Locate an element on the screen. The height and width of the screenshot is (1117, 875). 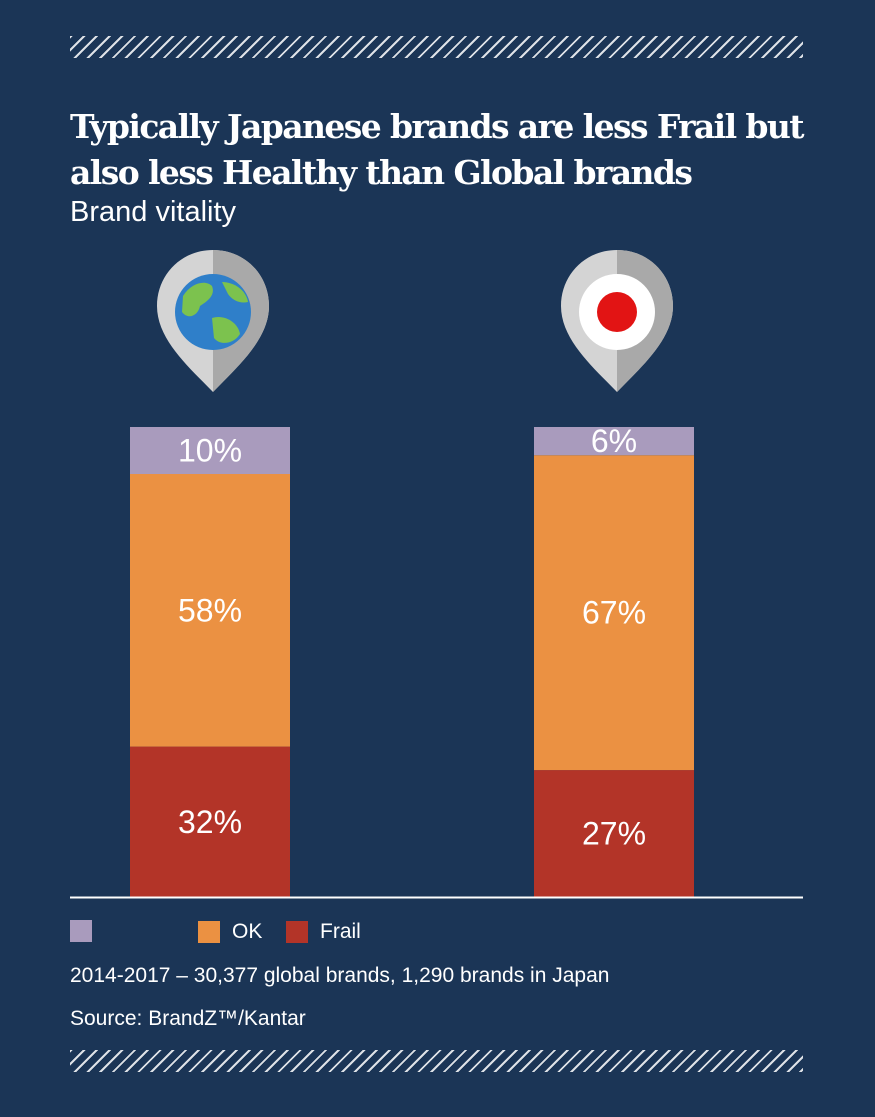
data-label-japan-top-segment: 6% is located at coordinates (614, 441).